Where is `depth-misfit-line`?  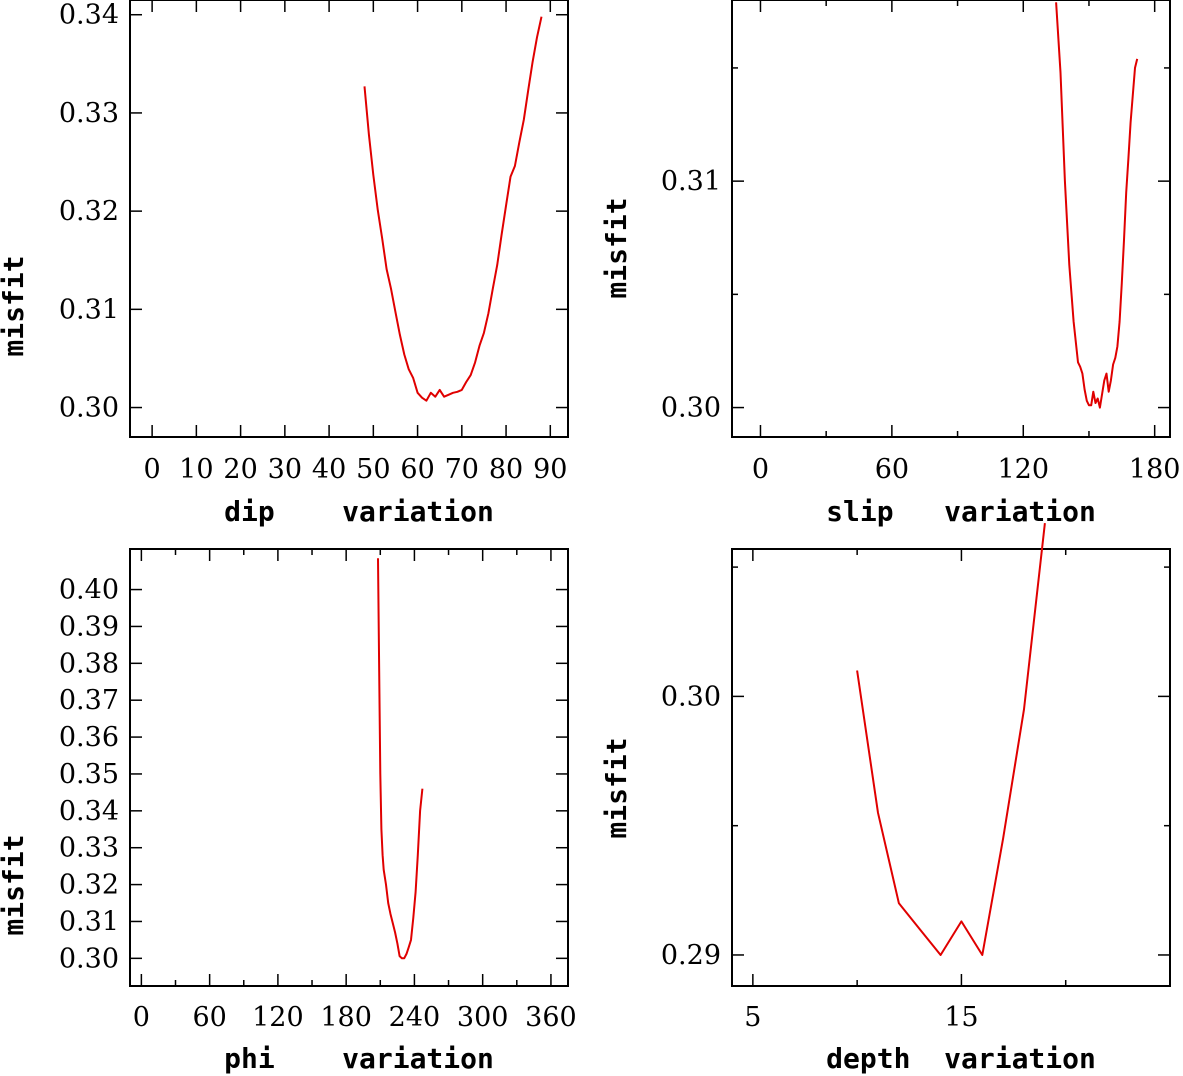
depth-misfit-line is located at coordinates (951, 739).